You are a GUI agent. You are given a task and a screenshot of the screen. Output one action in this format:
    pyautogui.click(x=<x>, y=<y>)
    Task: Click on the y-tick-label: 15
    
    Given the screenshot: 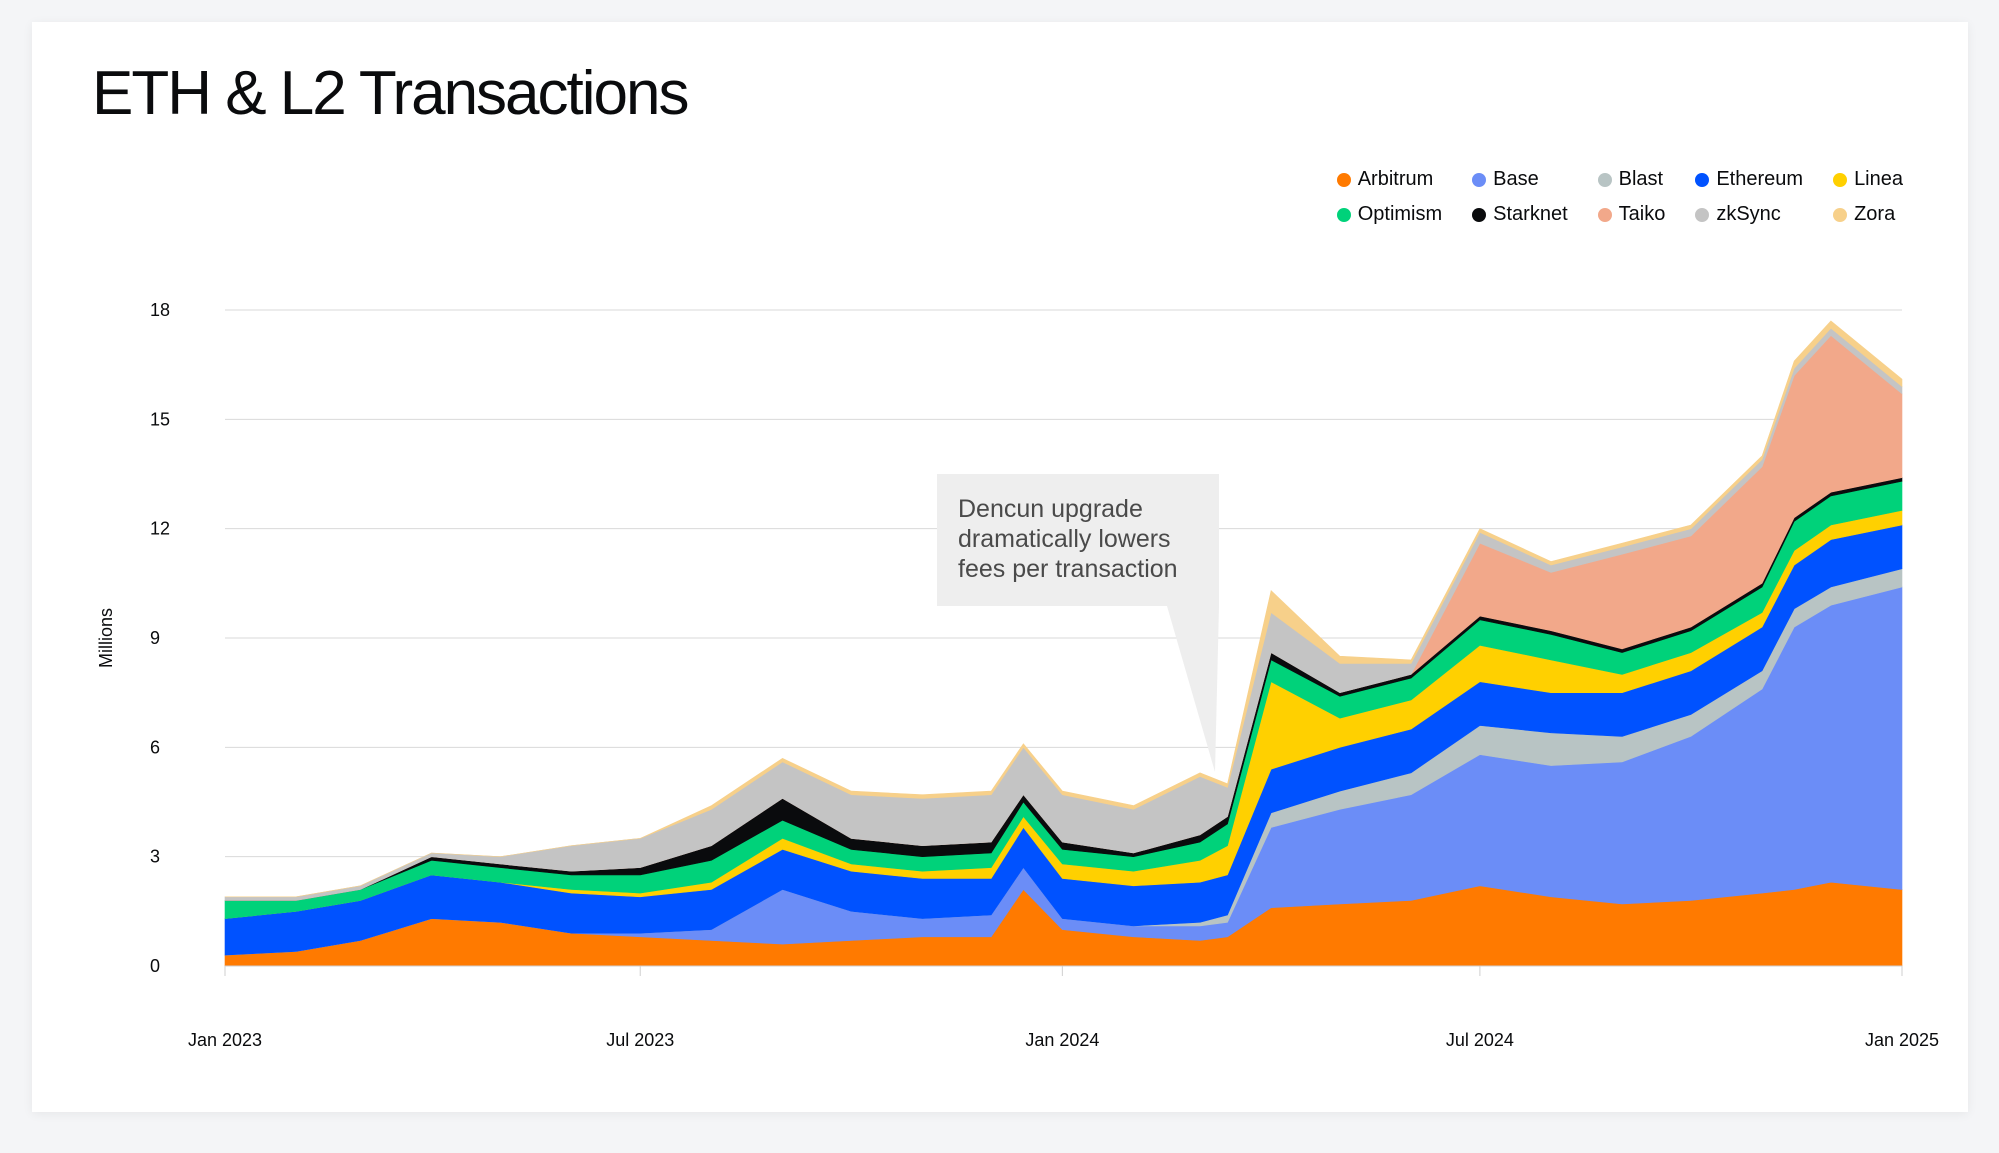 What is the action you would take?
    pyautogui.click(x=160, y=419)
    